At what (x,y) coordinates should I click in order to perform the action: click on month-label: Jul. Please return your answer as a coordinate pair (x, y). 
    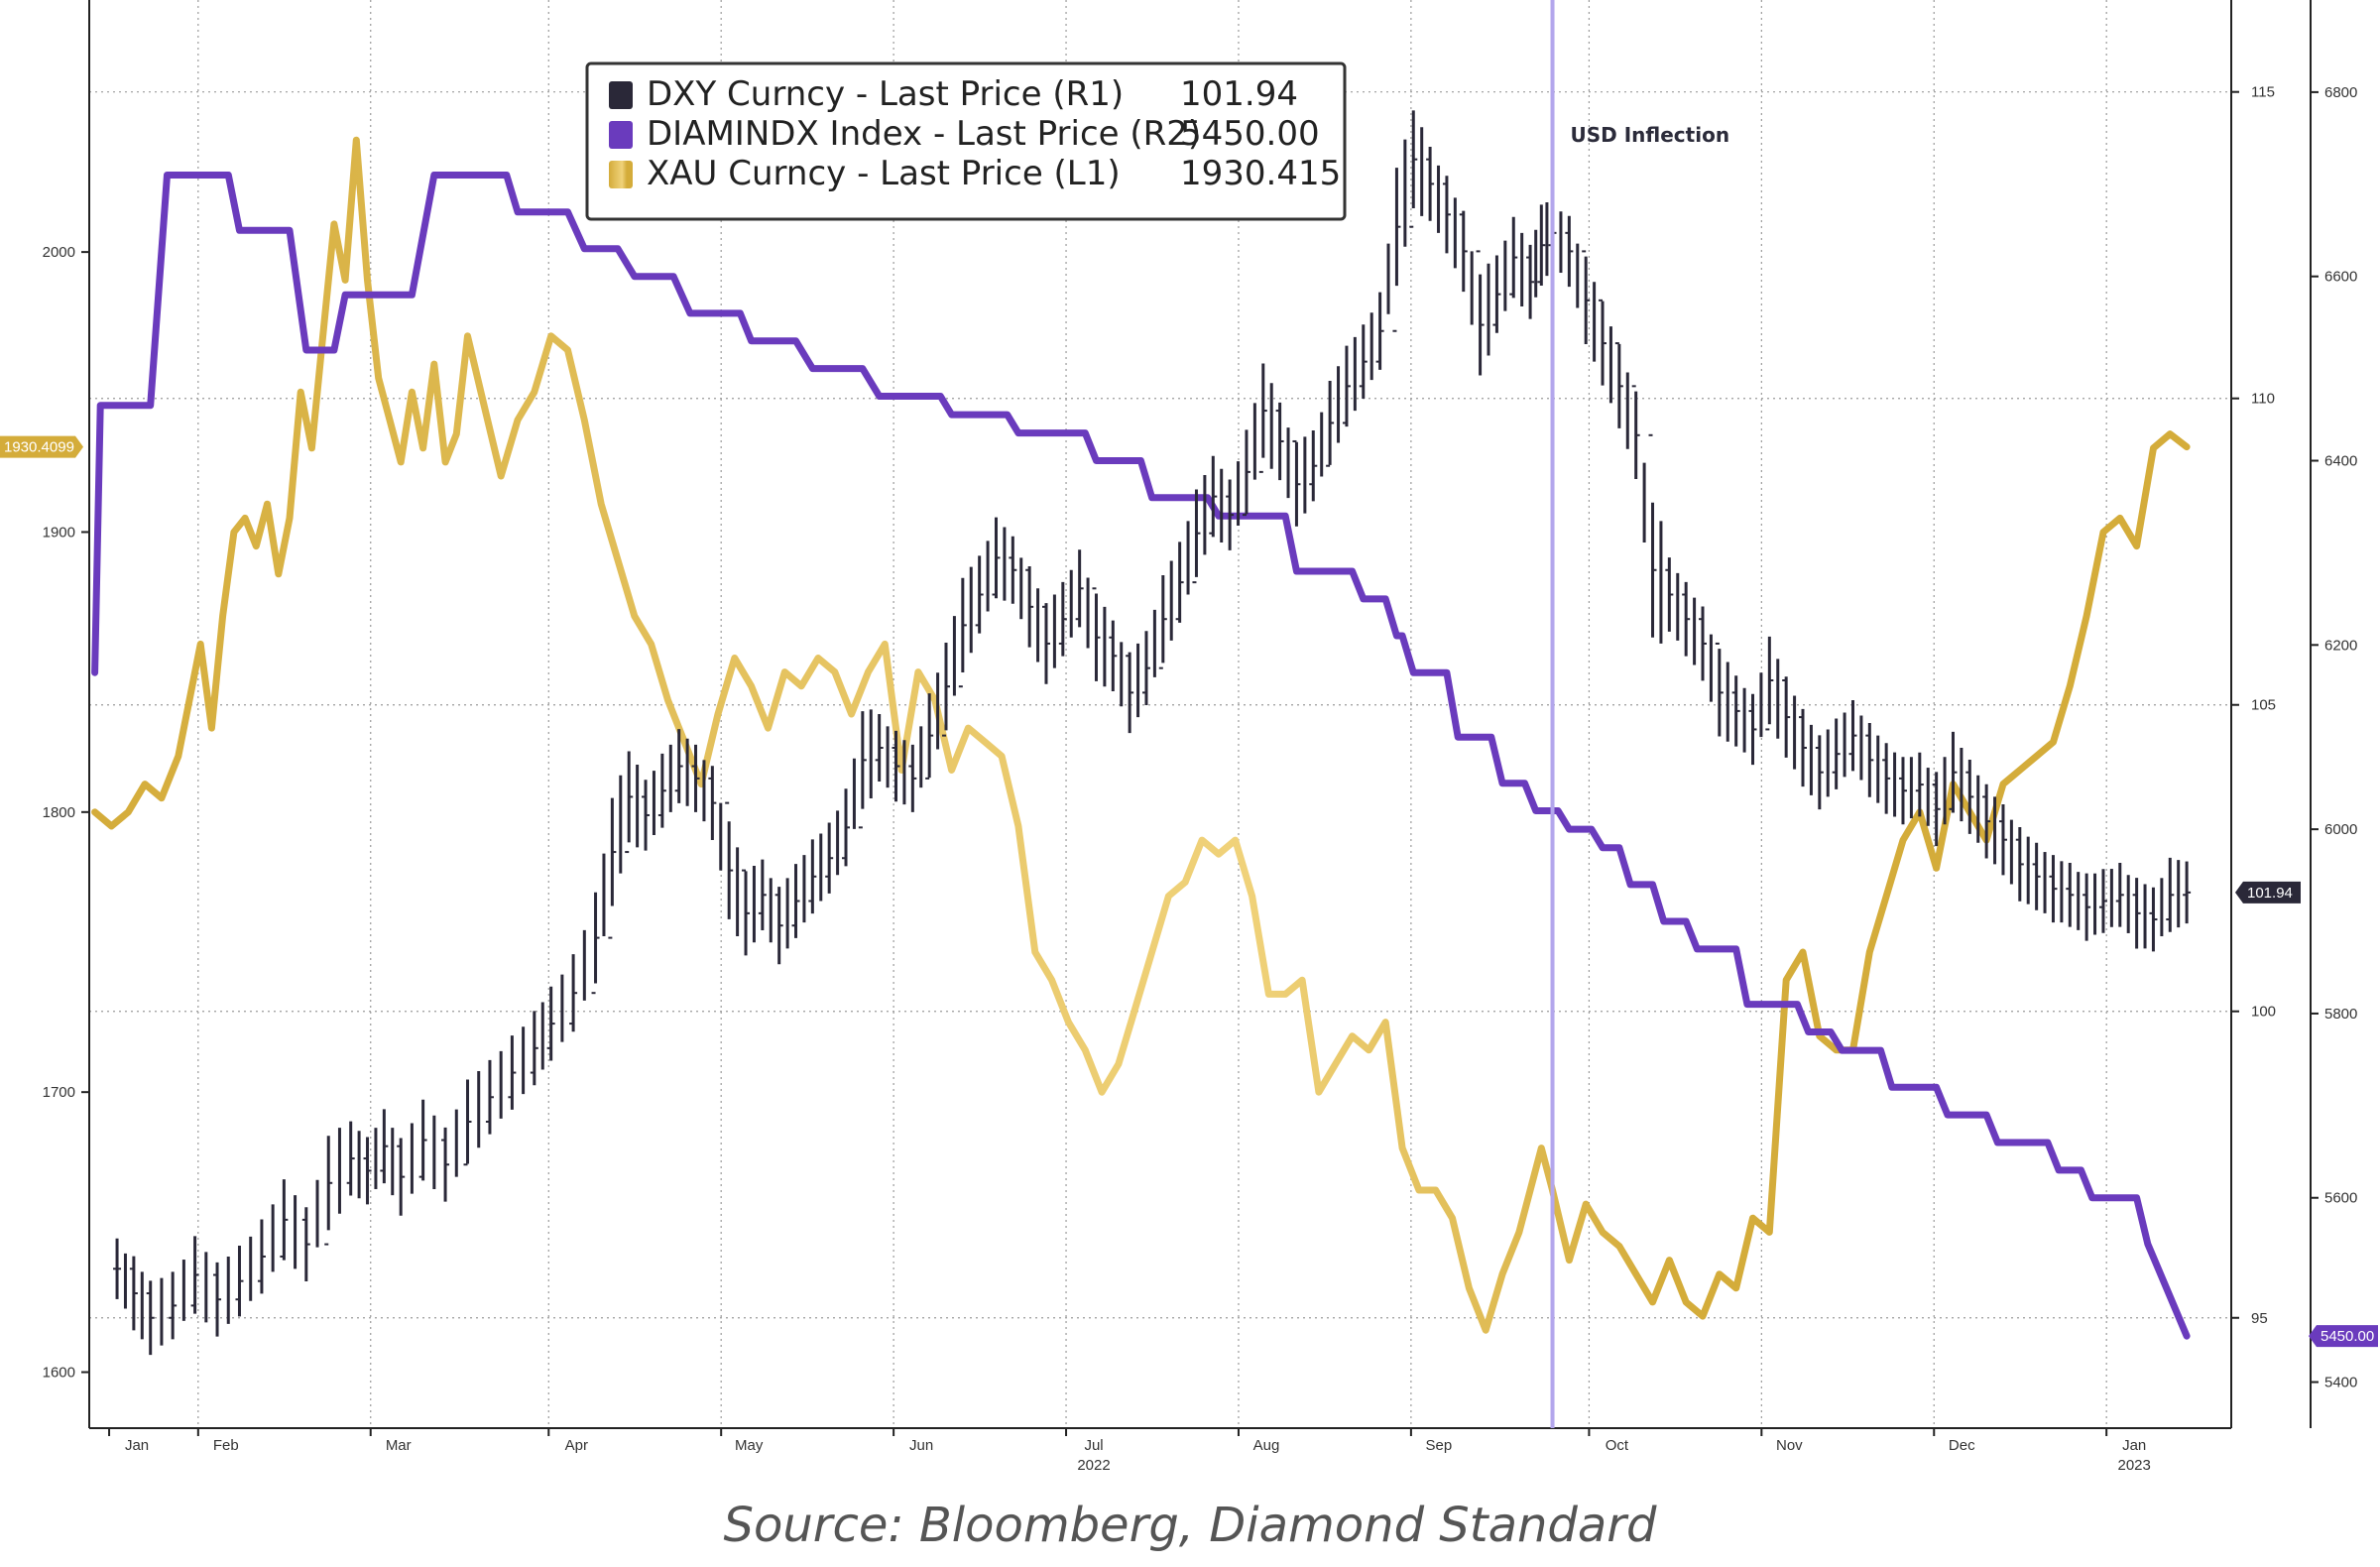
    Looking at the image, I should click on (1093, 1445).